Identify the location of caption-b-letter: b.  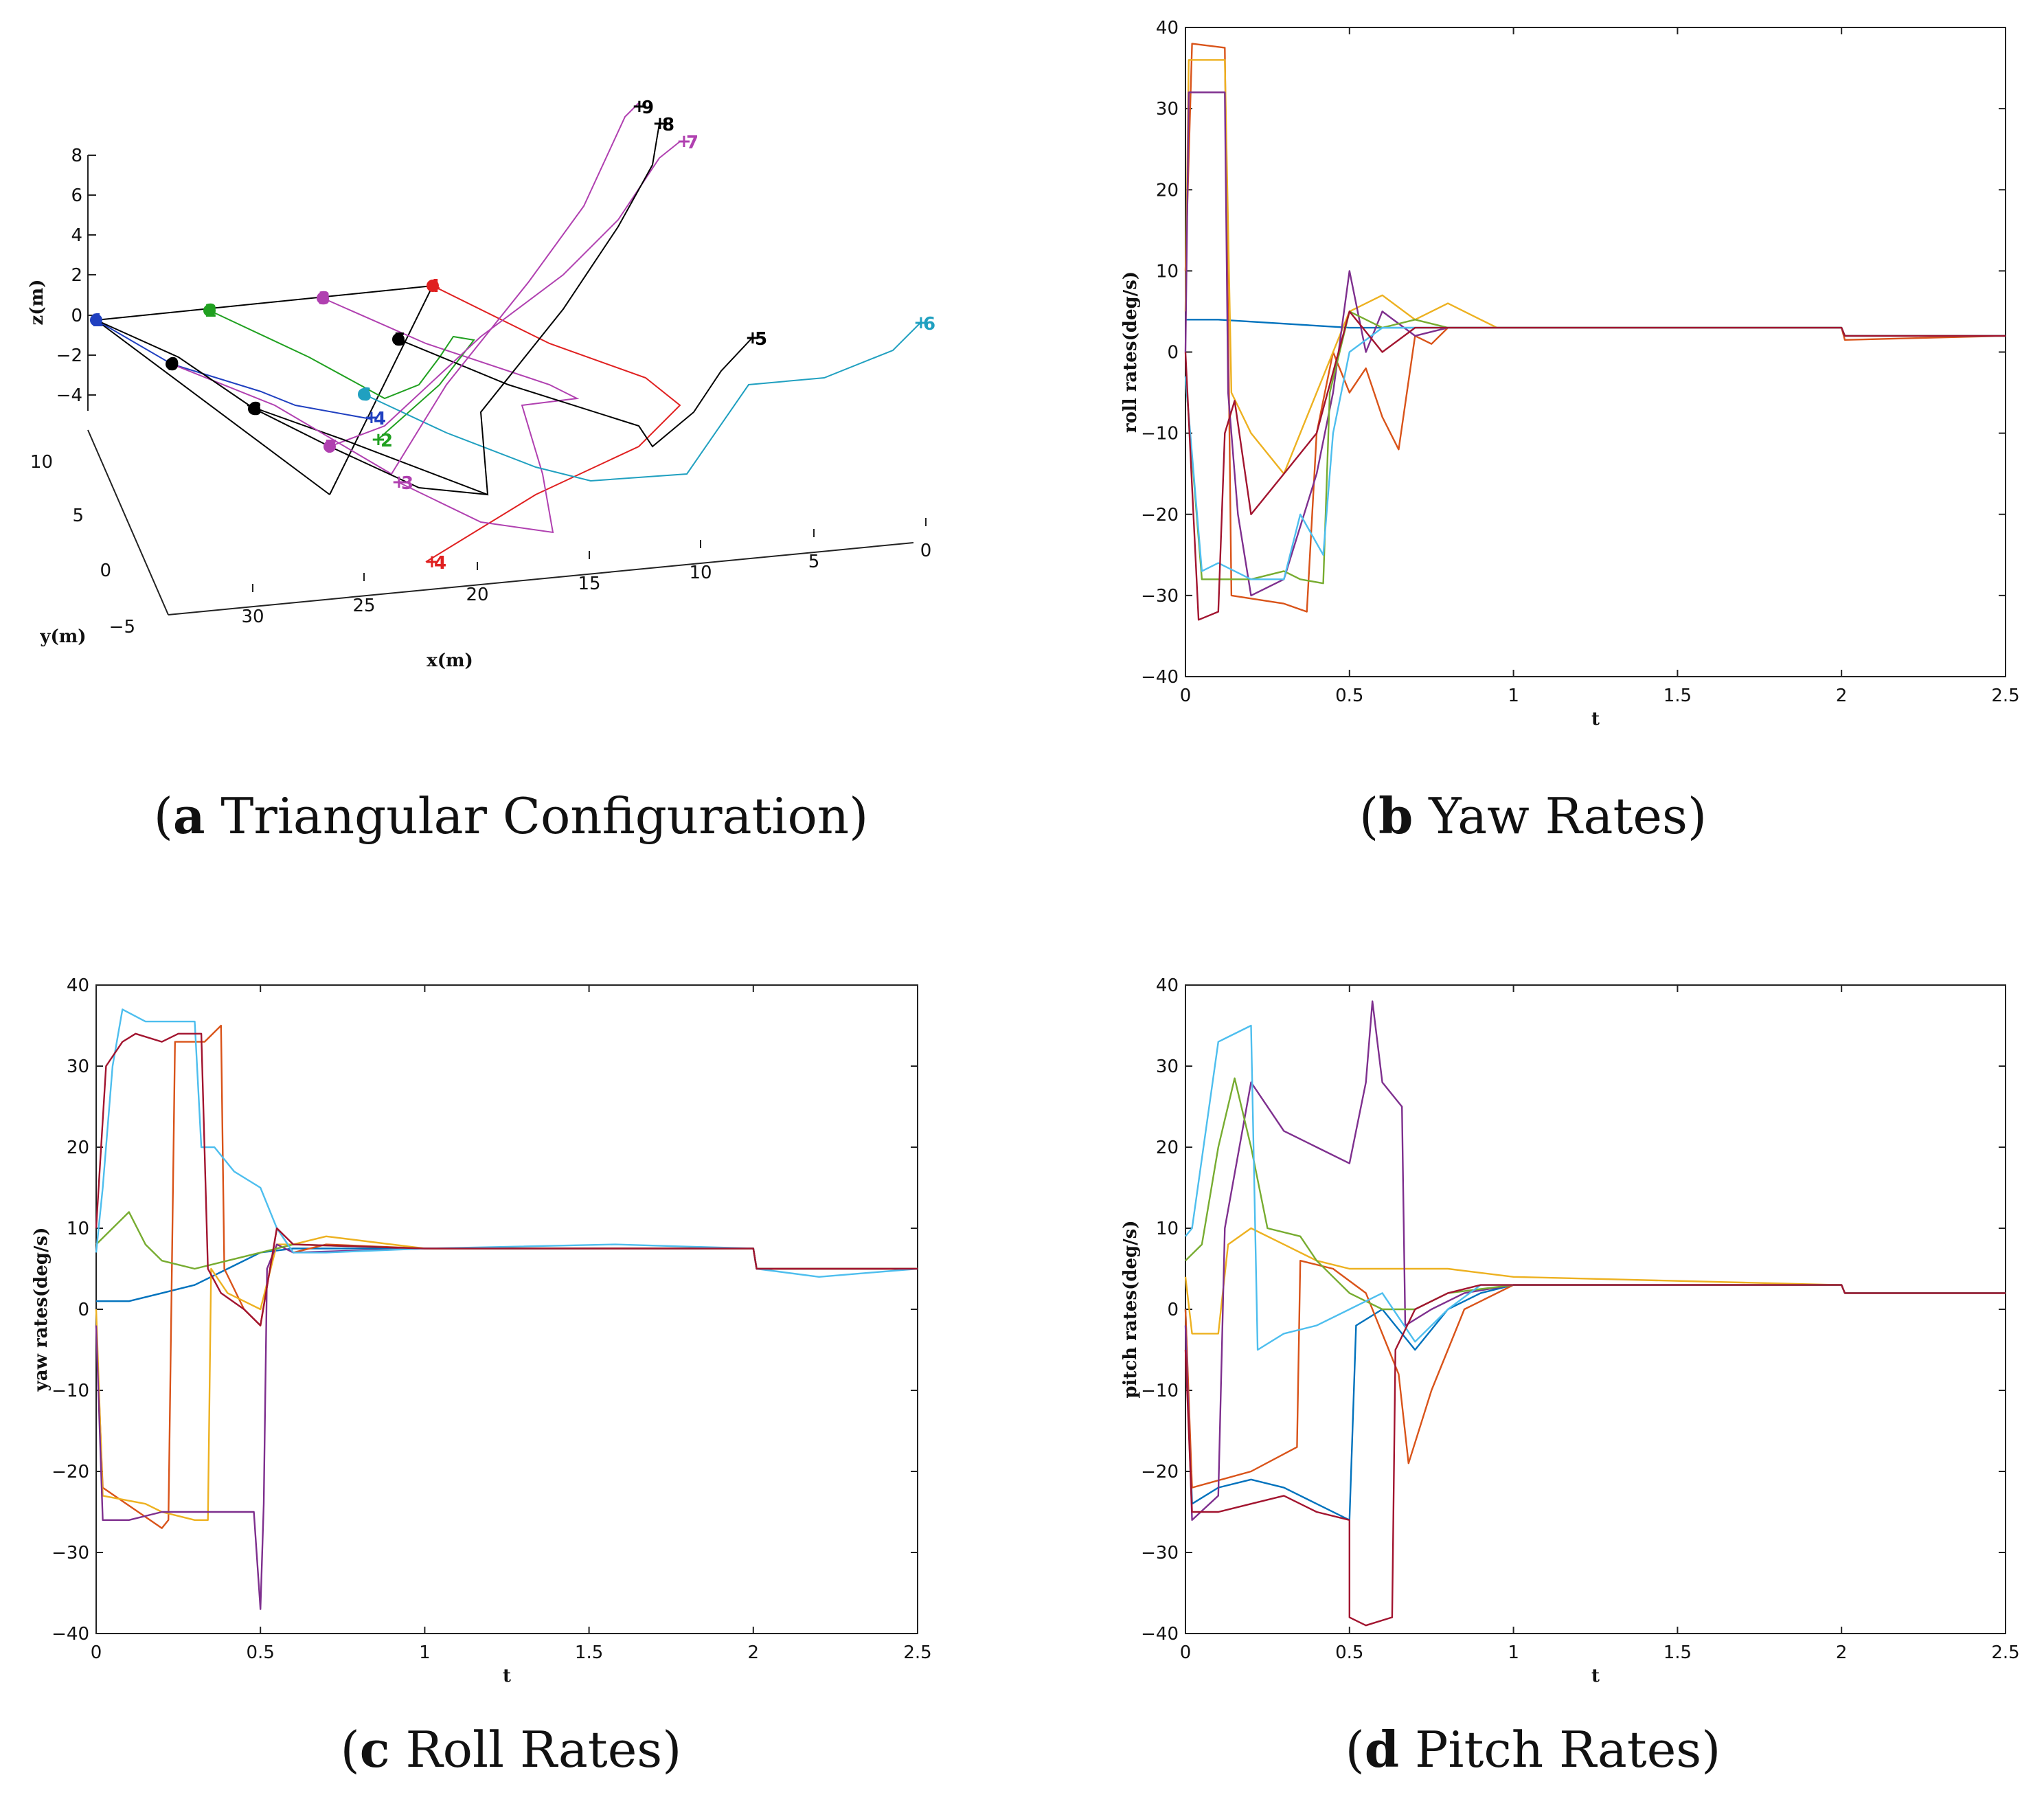
(1395, 816).